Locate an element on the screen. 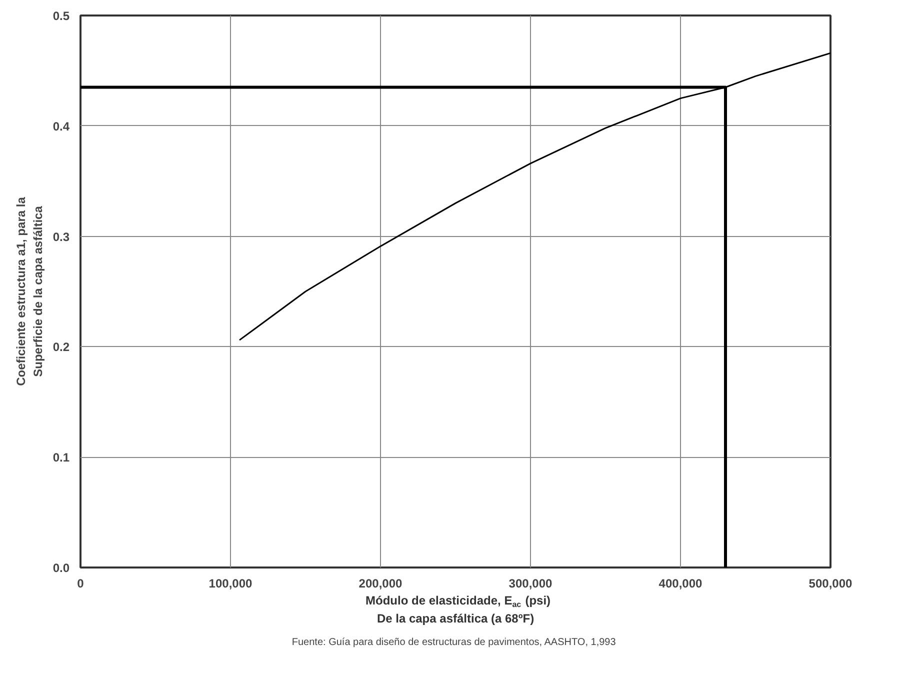  x-tick-label: 0 is located at coordinates (80, 583).